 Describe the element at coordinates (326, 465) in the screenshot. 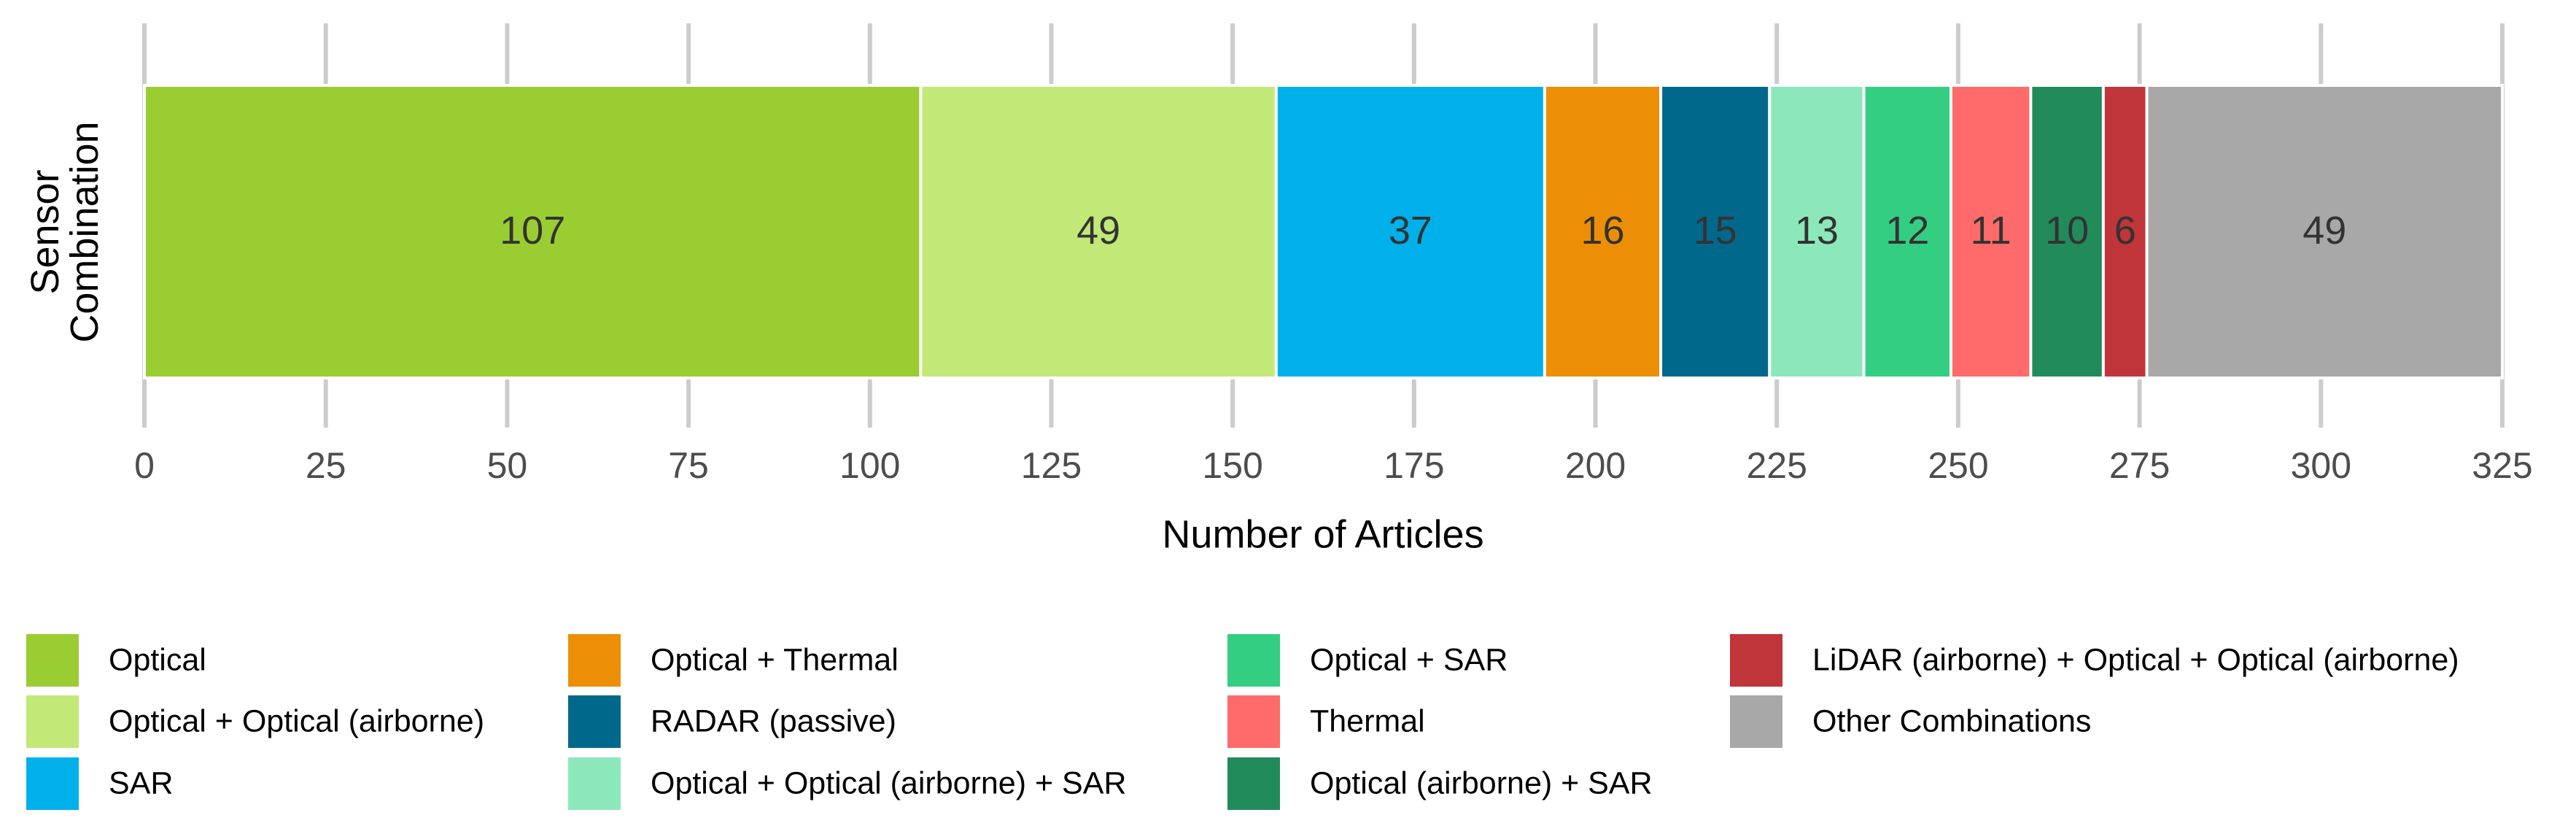

I see `x-tick-label: 25` at that location.